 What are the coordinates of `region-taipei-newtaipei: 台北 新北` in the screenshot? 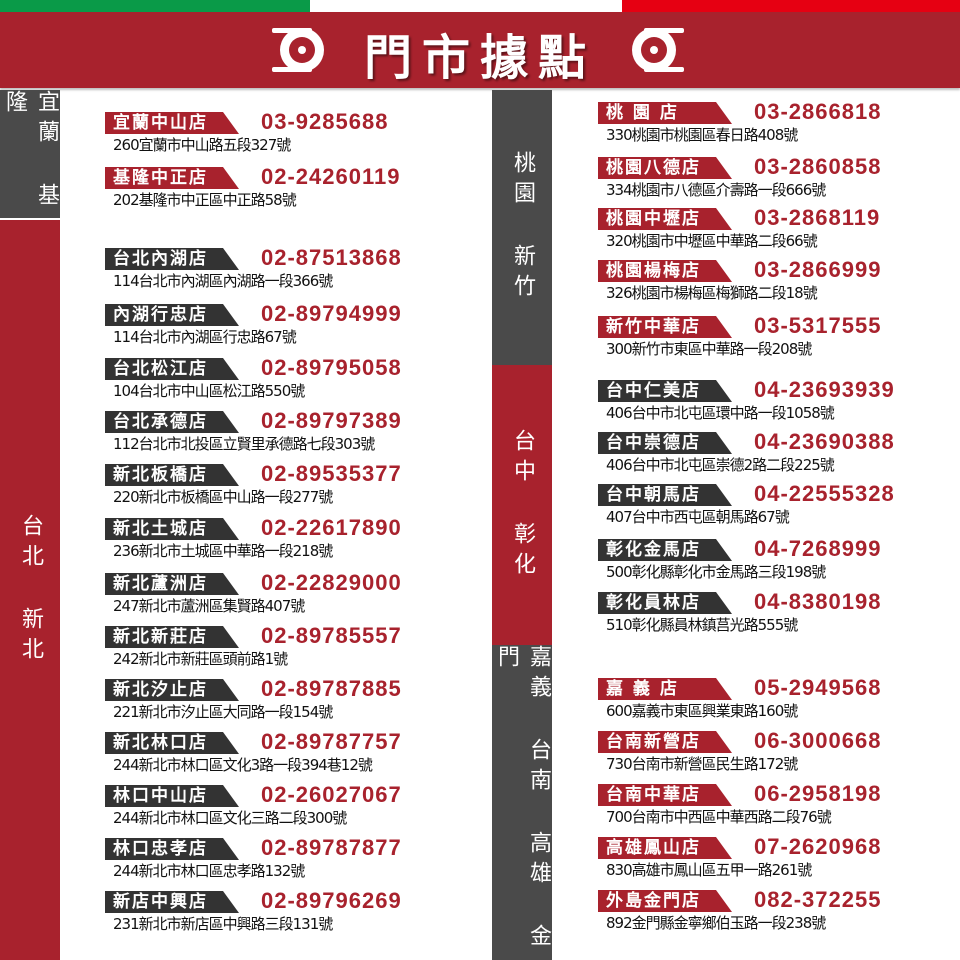 It's located at (30, 590).